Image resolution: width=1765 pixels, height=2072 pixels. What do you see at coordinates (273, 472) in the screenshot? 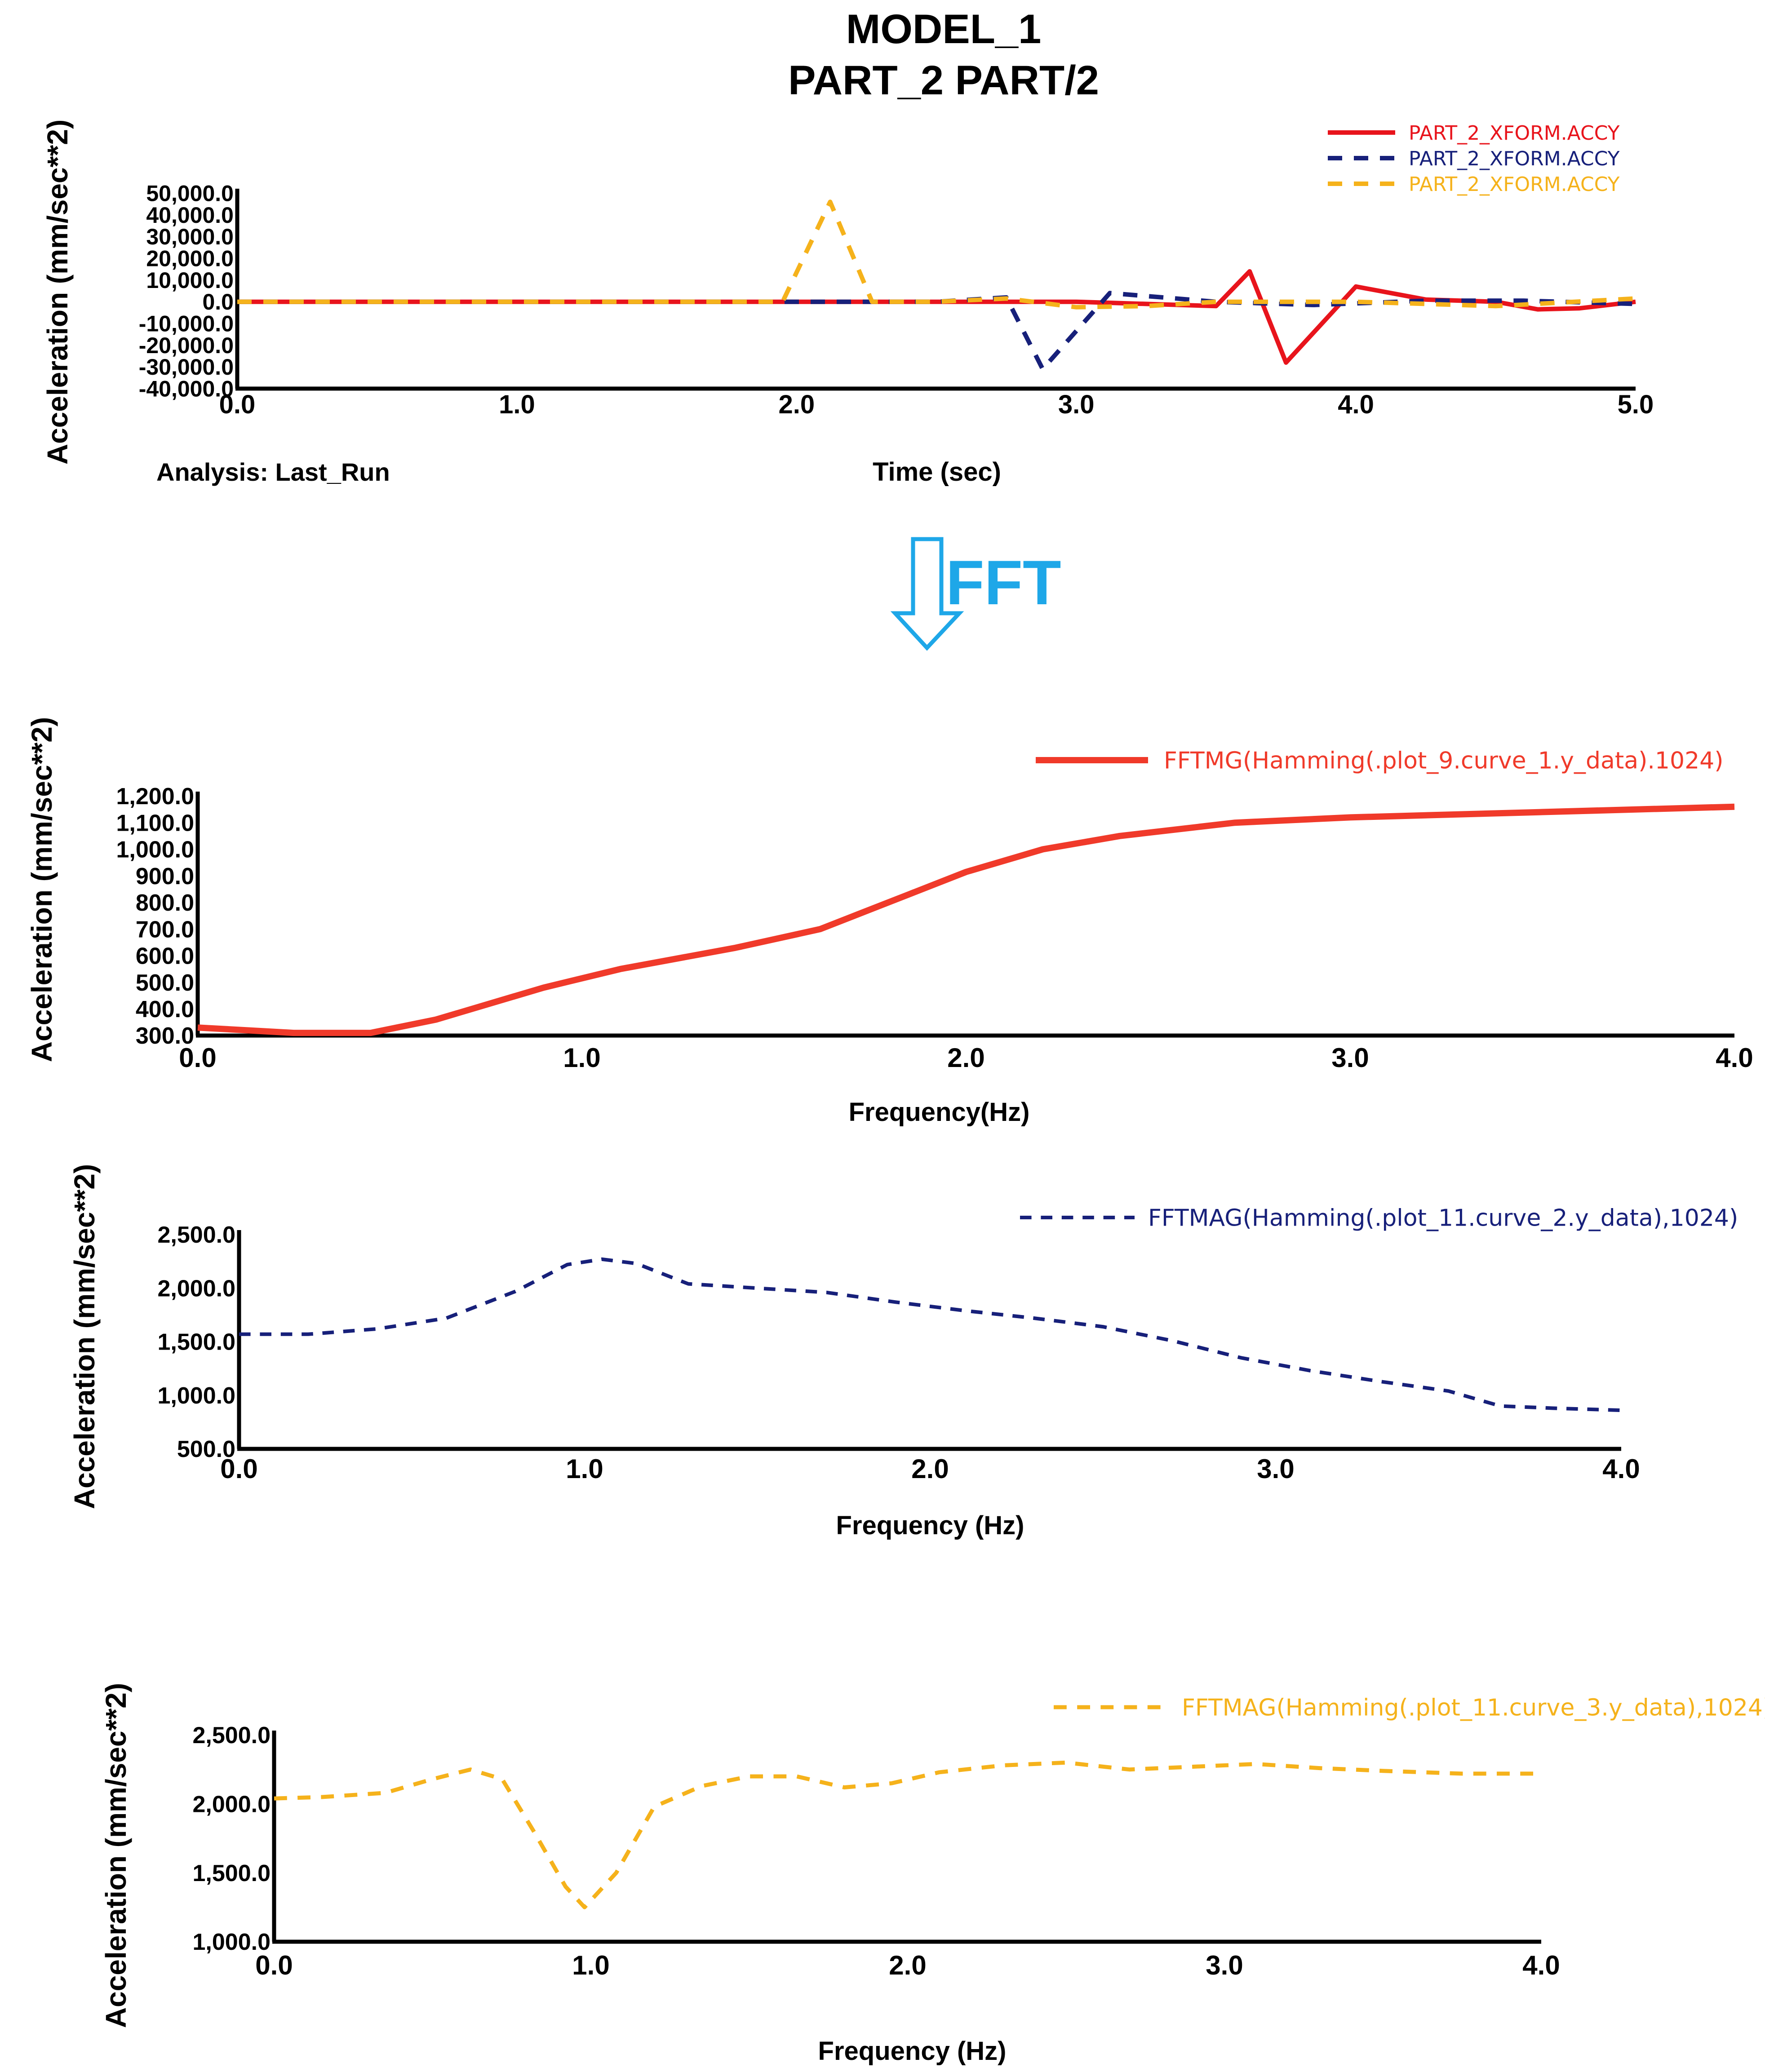
I see `analysis-note: Analysis: Last_Run` at bounding box center [273, 472].